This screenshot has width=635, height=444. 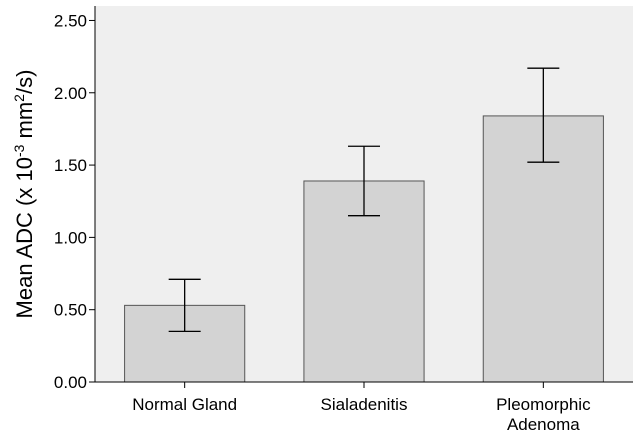 What do you see at coordinates (70, 93) in the screenshot?
I see `y-tick-label: 2.00` at bounding box center [70, 93].